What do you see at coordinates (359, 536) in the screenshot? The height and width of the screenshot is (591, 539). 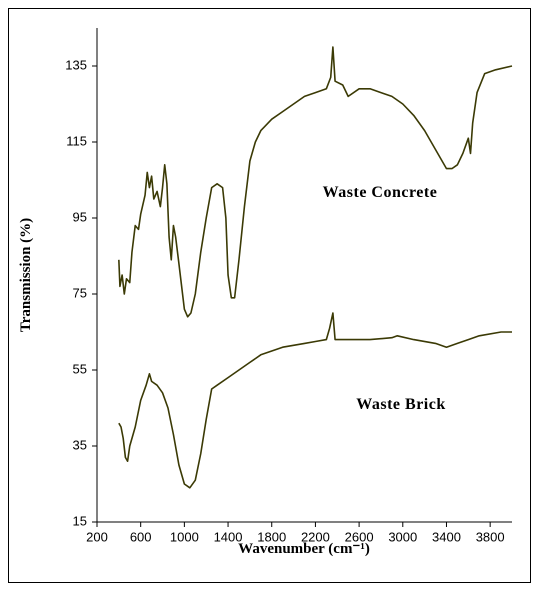 I see `x-tick-label: 2600` at bounding box center [359, 536].